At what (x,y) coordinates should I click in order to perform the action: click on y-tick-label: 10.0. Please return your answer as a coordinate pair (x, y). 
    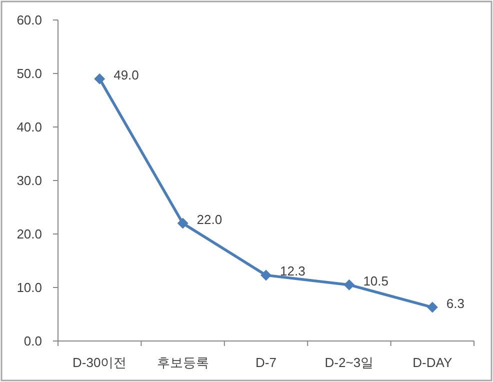
    Looking at the image, I should click on (29, 287).